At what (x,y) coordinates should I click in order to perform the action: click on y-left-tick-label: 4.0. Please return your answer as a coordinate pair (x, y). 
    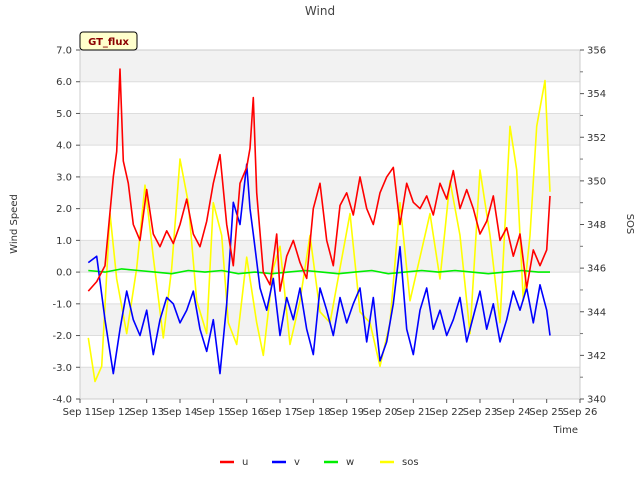
    Looking at the image, I should click on (64, 146).